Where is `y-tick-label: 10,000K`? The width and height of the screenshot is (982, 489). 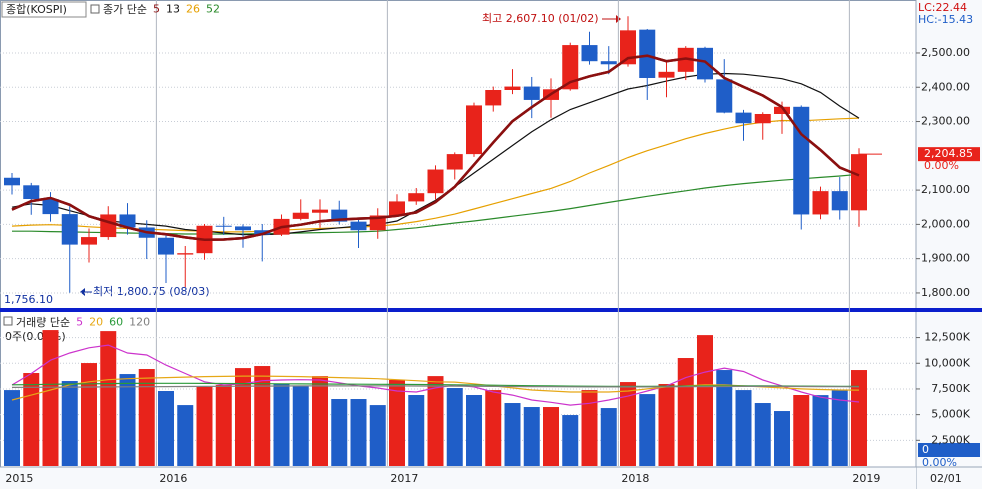
y-tick-label: 10,000K is located at coordinates (947, 362).